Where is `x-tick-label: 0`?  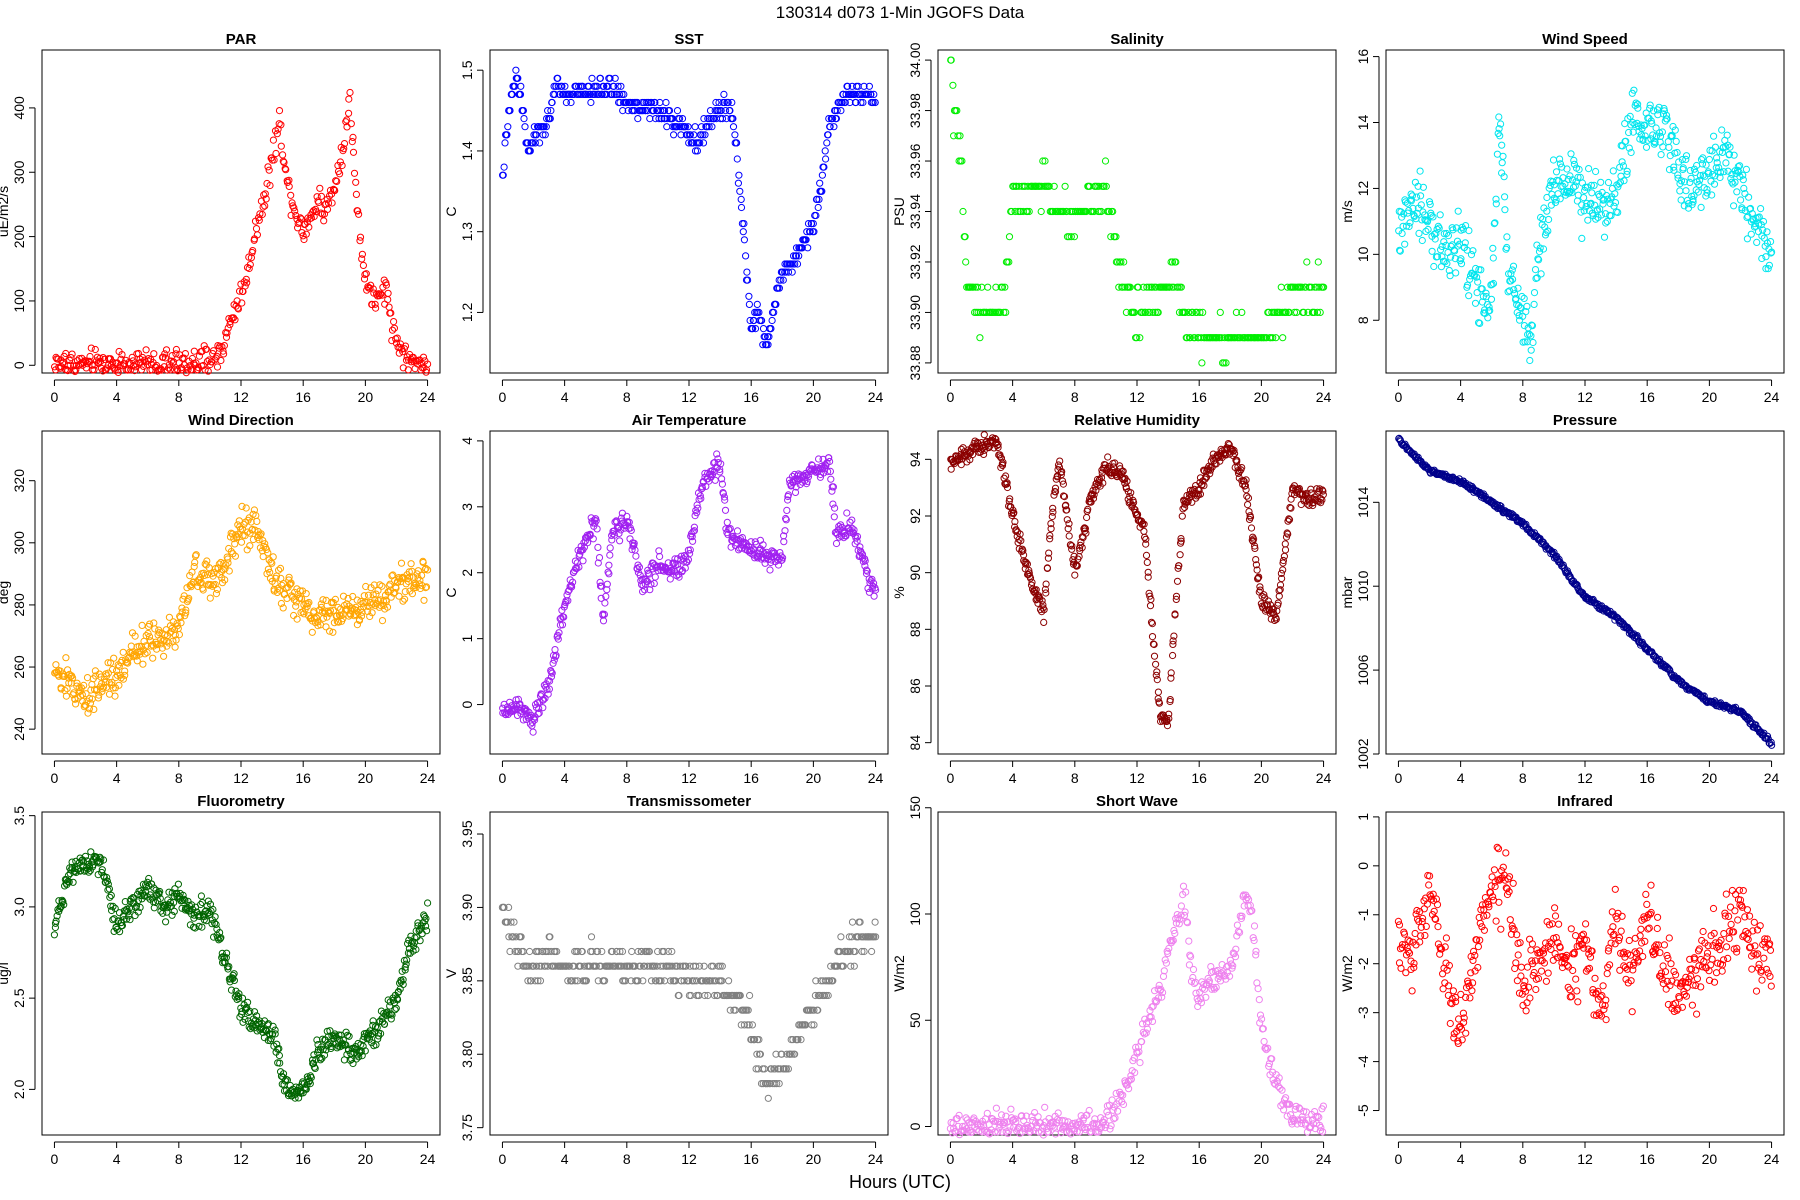
x-tick-label: 0 is located at coordinates (1399, 397).